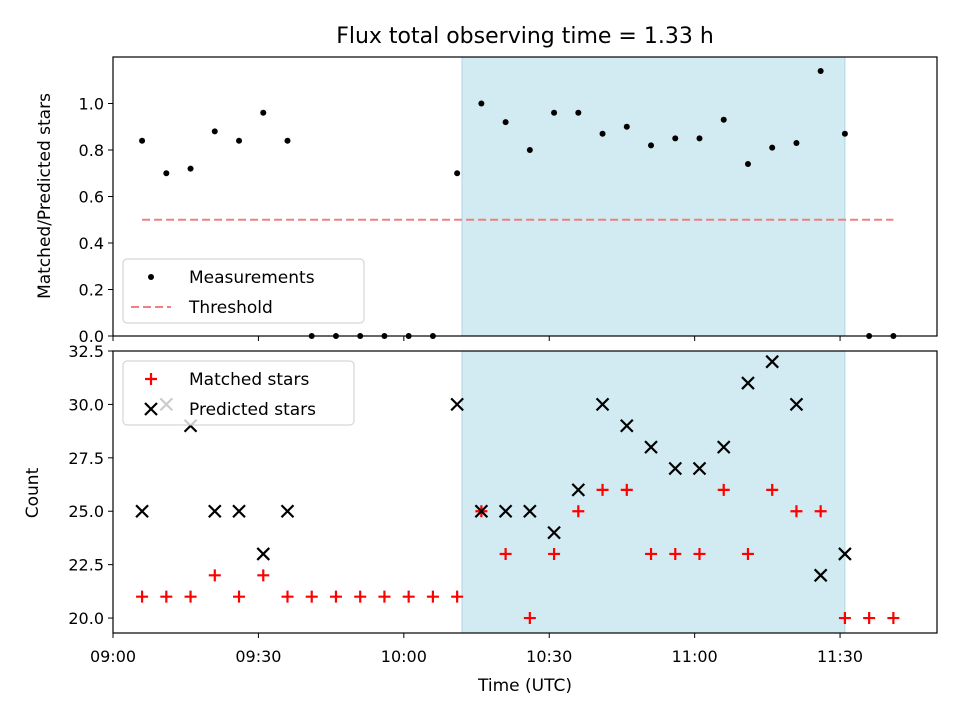  Describe the element at coordinates (86, 565) in the screenshot. I see `bottom-y-tick-label: 22.5` at that location.